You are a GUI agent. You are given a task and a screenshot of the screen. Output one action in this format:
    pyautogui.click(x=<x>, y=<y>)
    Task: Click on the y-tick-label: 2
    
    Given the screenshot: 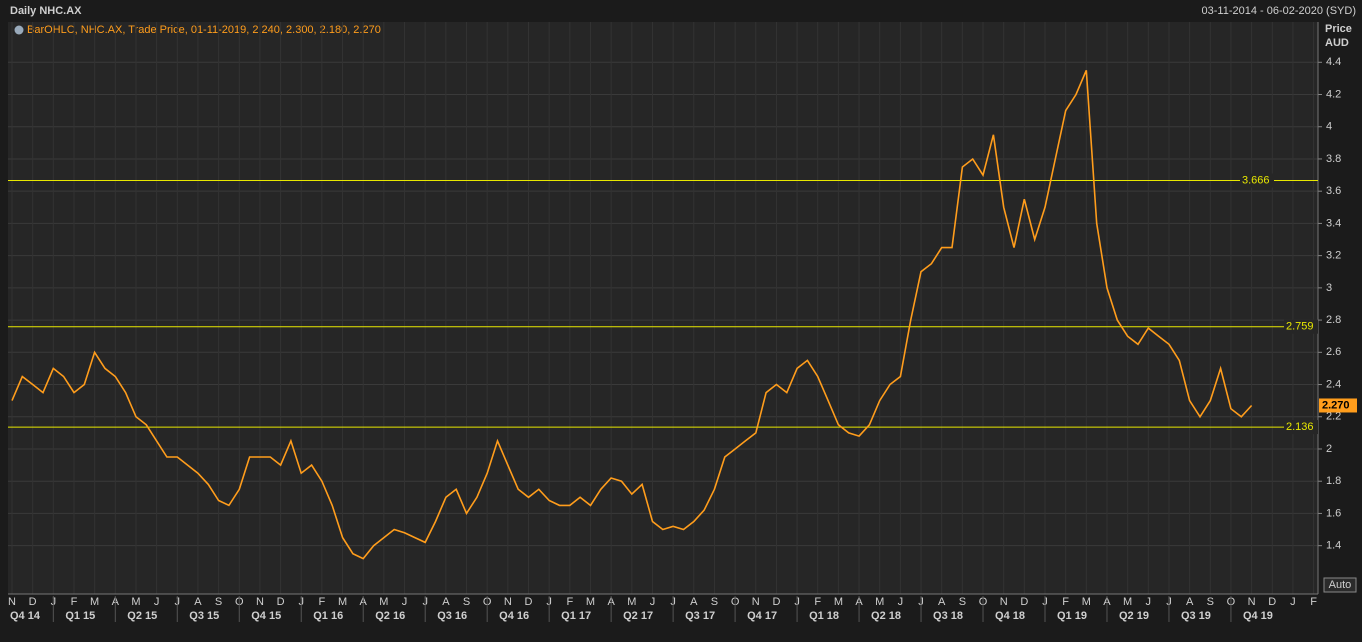 What is the action you would take?
    pyautogui.click(x=1329, y=449)
    